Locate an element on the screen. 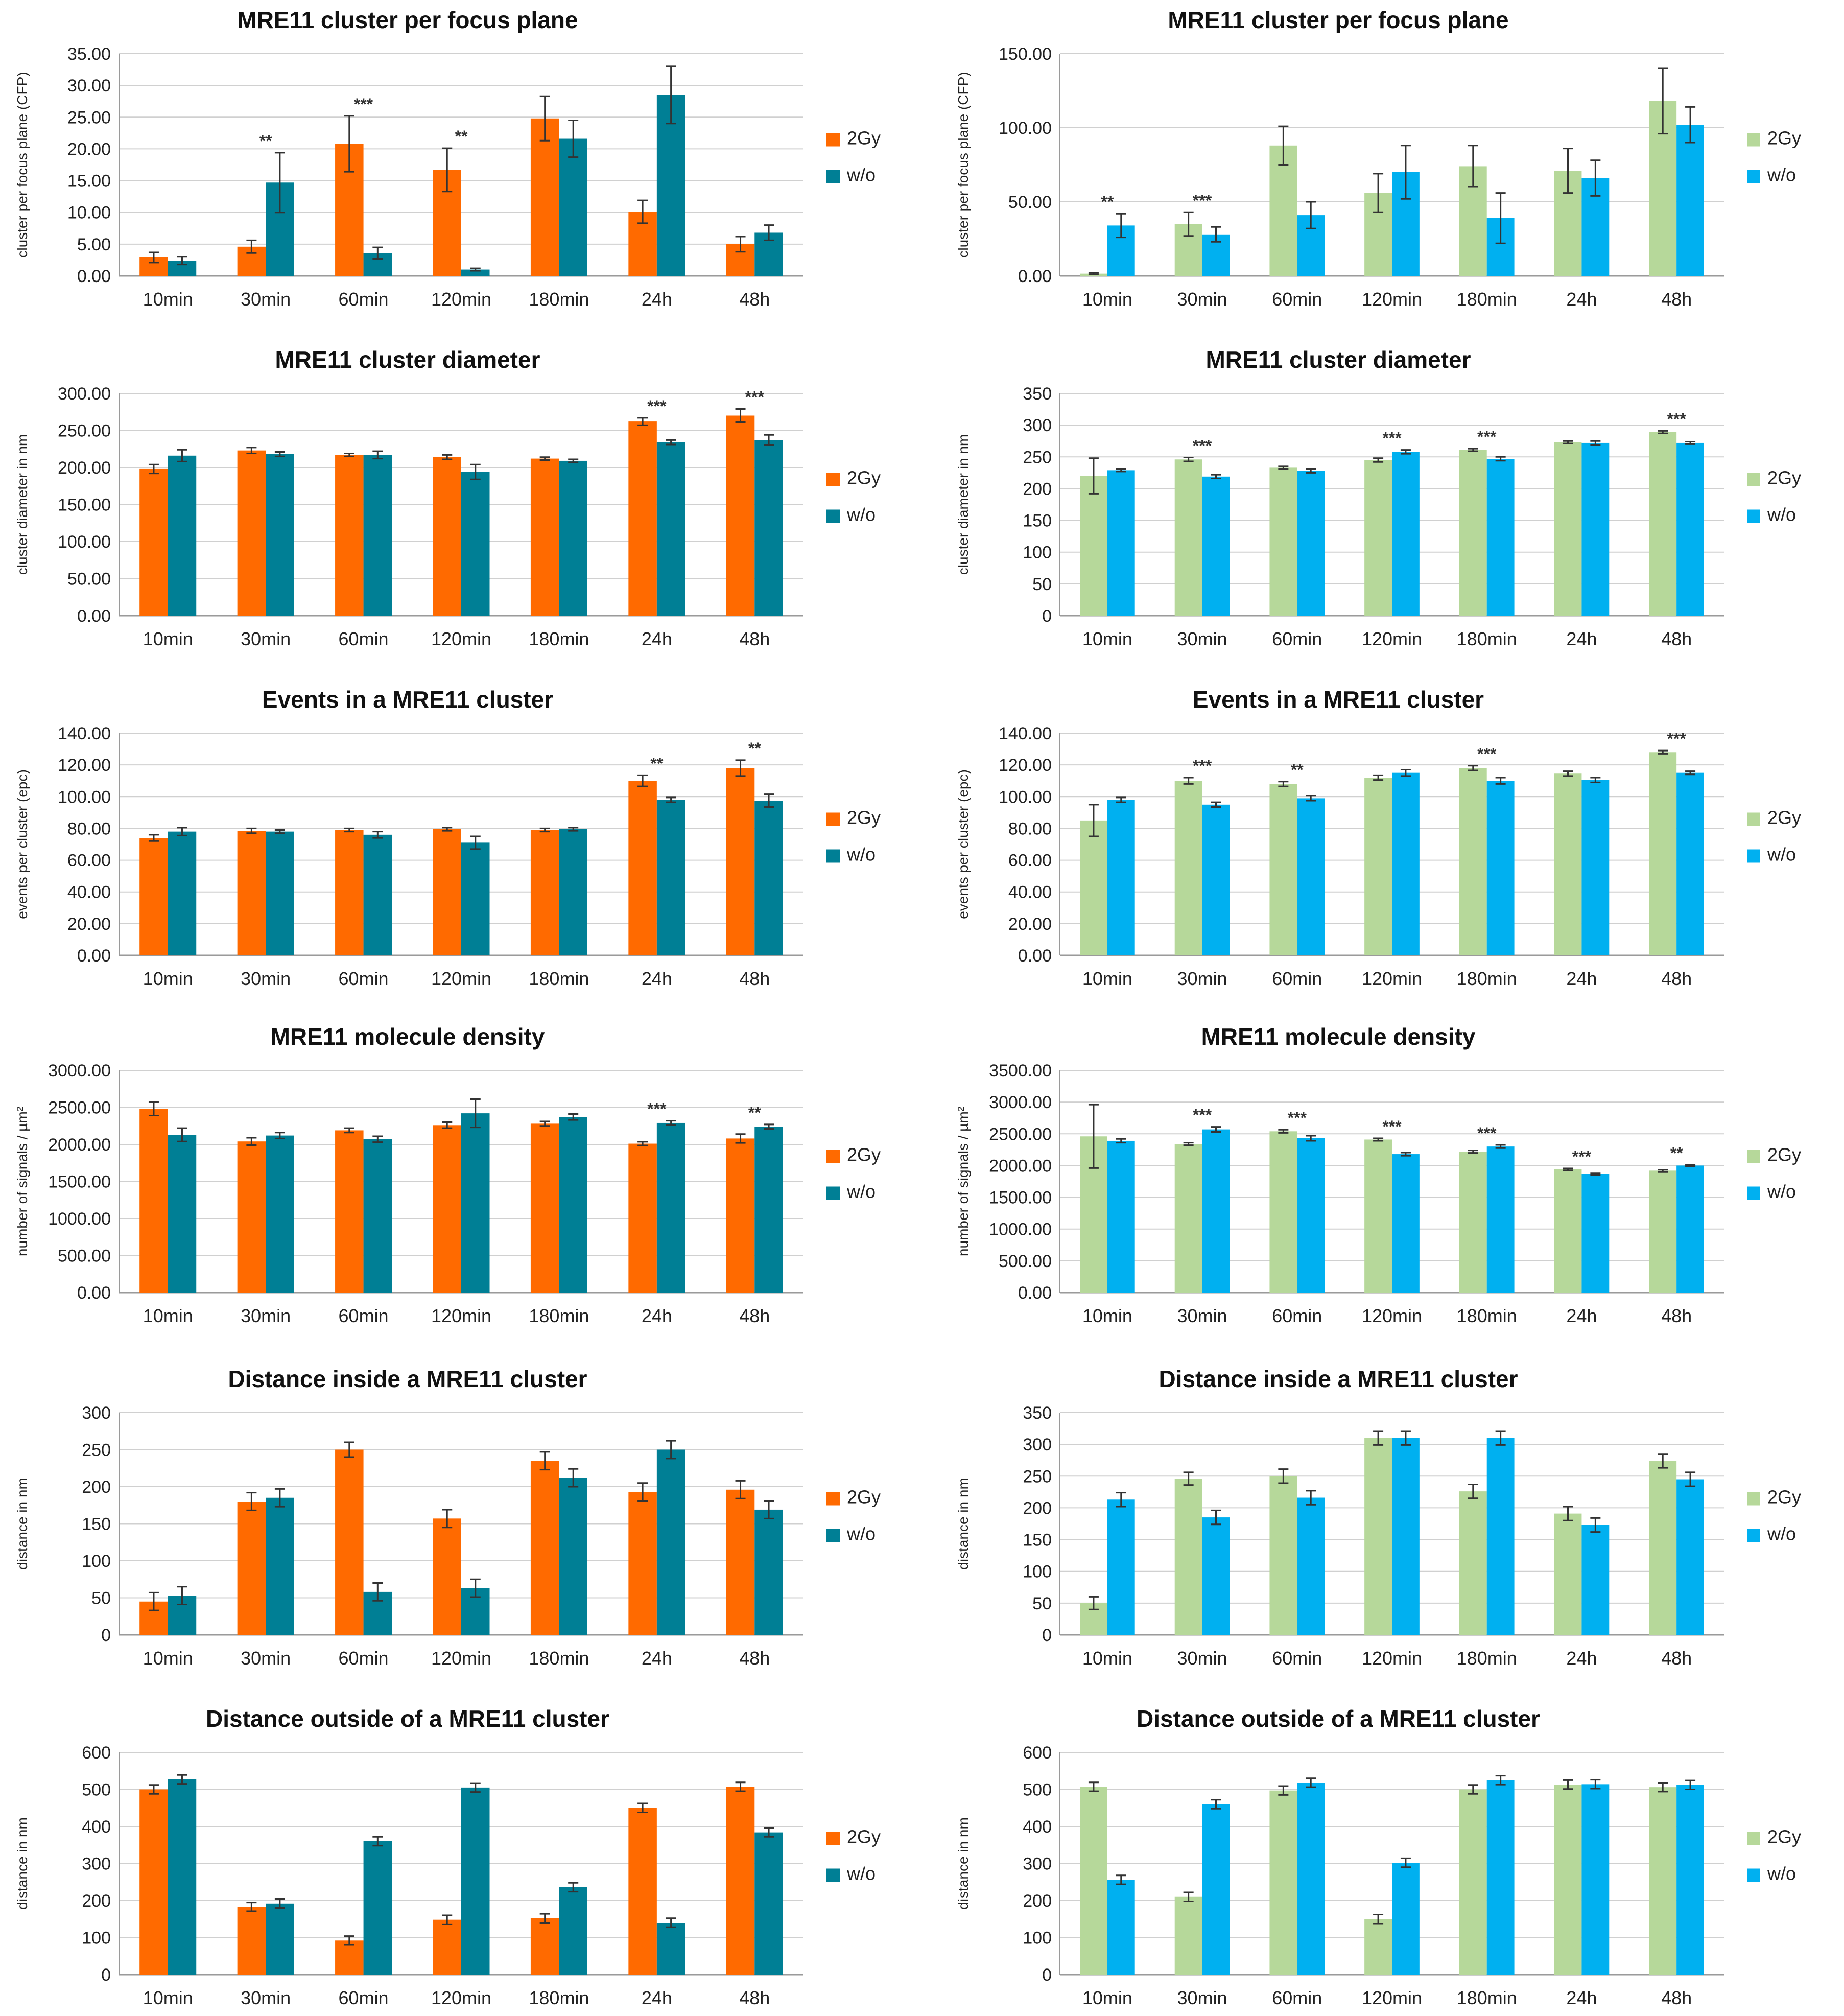  chart-6-bar-wo-30min is located at coordinates (1216, 879).